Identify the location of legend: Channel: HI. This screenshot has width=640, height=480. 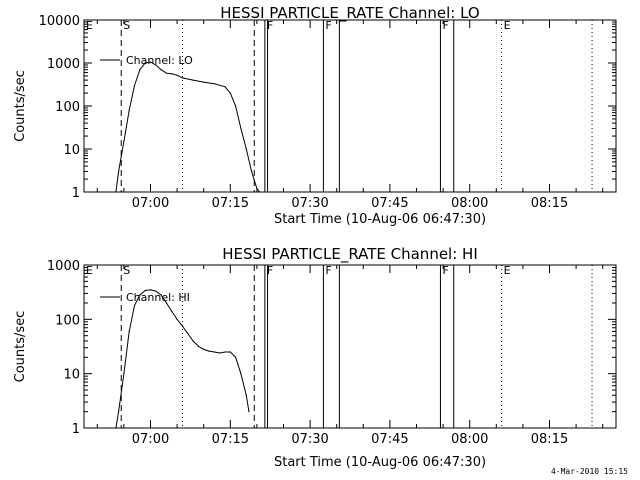
(145, 297).